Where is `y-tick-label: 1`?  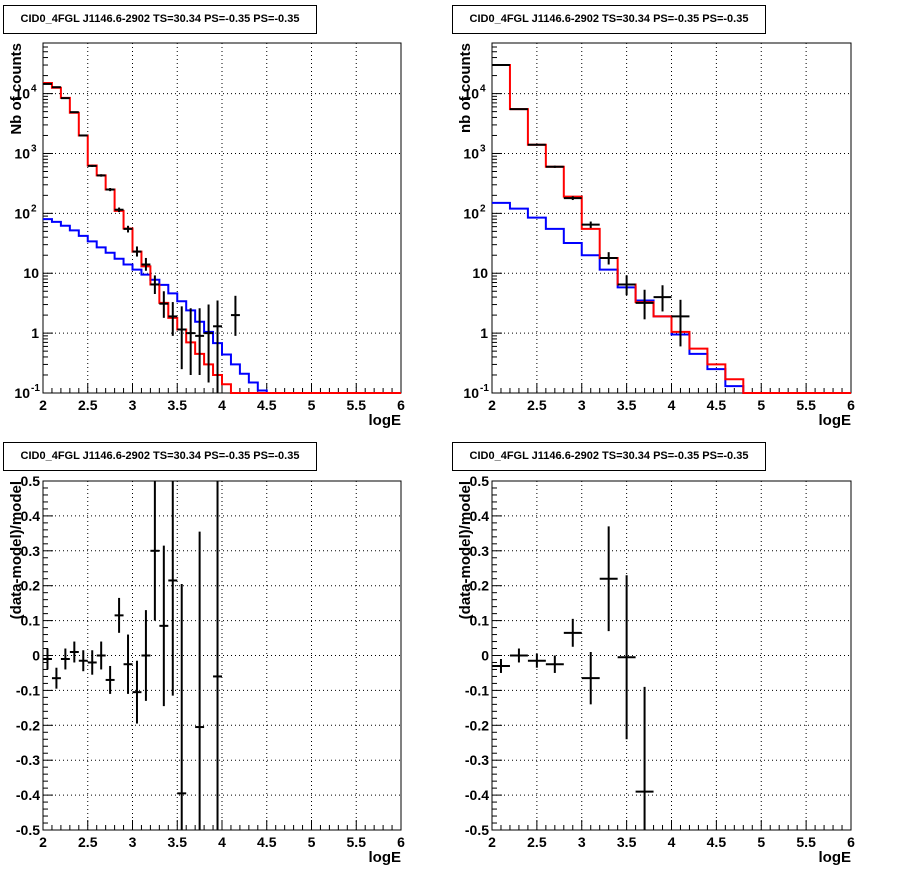 y-tick-label: 1 is located at coordinates (484, 333).